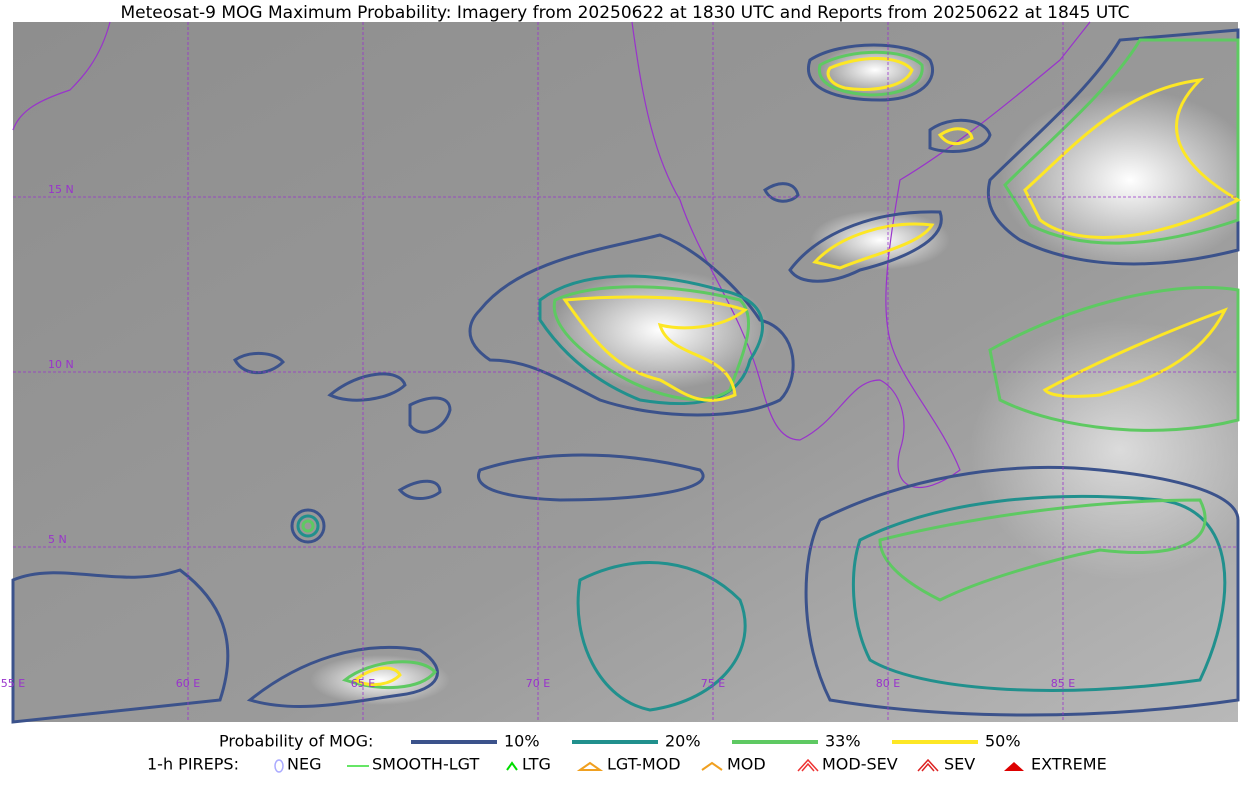 Image resolution: width=1250 pixels, height=786 pixels. Describe the element at coordinates (1003, 741) in the screenshot. I see `legend-label: 50%` at that location.